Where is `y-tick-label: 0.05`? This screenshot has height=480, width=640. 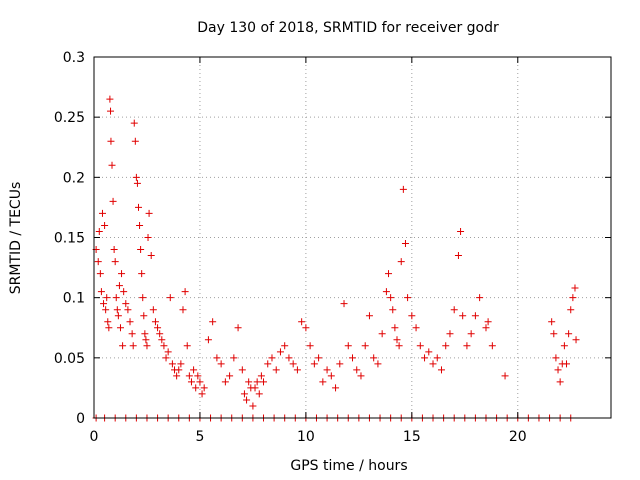
y-tick-label: 0.05 is located at coordinates (69, 359).